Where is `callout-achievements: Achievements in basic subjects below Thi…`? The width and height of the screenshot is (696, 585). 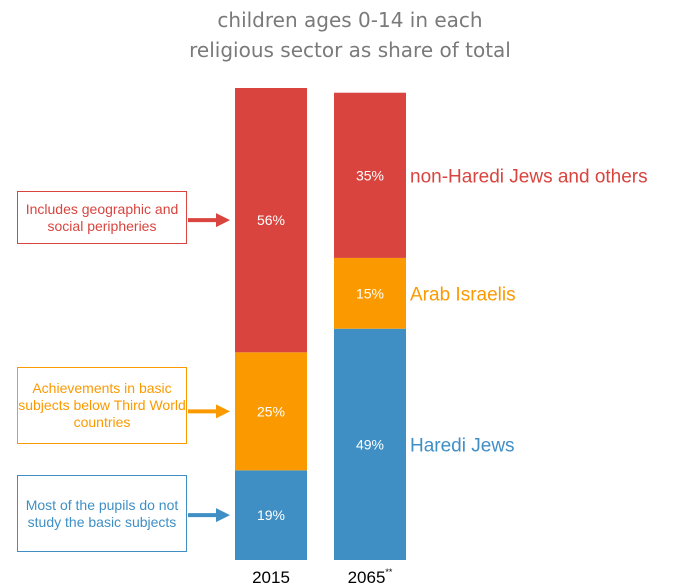
callout-achievements: Achievements in basic subjects below Thi… is located at coordinates (102, 405).